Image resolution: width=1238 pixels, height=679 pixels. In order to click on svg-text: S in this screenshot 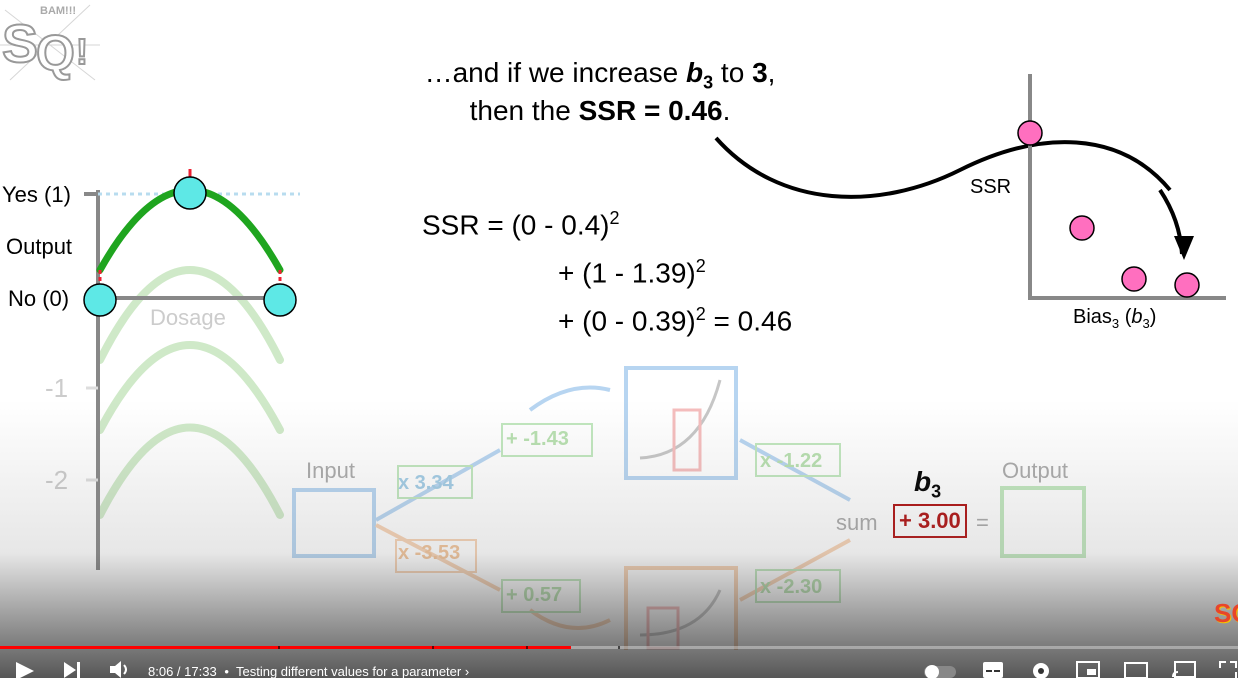, I will do `click(20, 44)`.